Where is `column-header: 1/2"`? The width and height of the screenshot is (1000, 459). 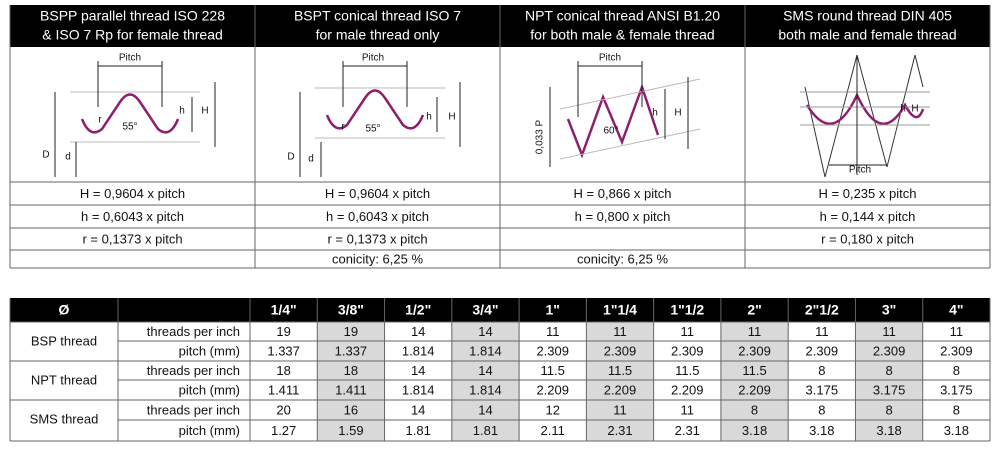
column-header: 1/2" is located at coordinates (418, 310).